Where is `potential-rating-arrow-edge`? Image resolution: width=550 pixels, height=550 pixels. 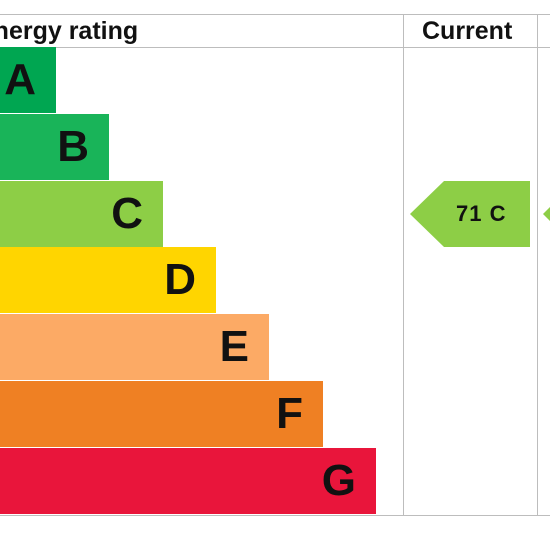 potential-rating-arrow-edge is located at coordinates (546, 214).